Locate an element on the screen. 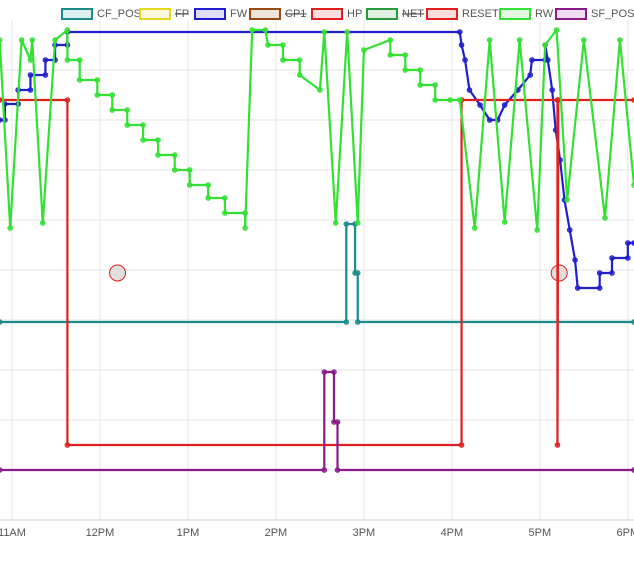  legend-item: NET is located at coordinates (395, 14).